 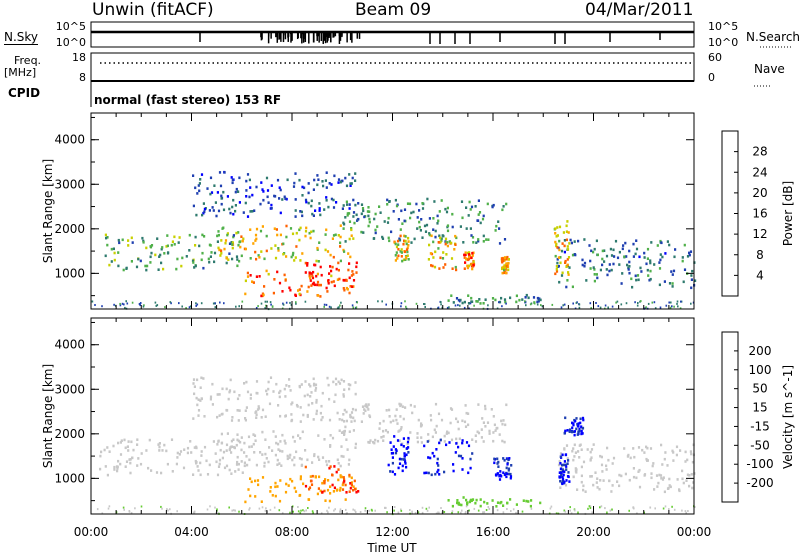 What do you see at coordinates (723, 42) in the screenshot?
I see `nsearch-tick-bottom: 10^0` at bounding box center [723, 42].